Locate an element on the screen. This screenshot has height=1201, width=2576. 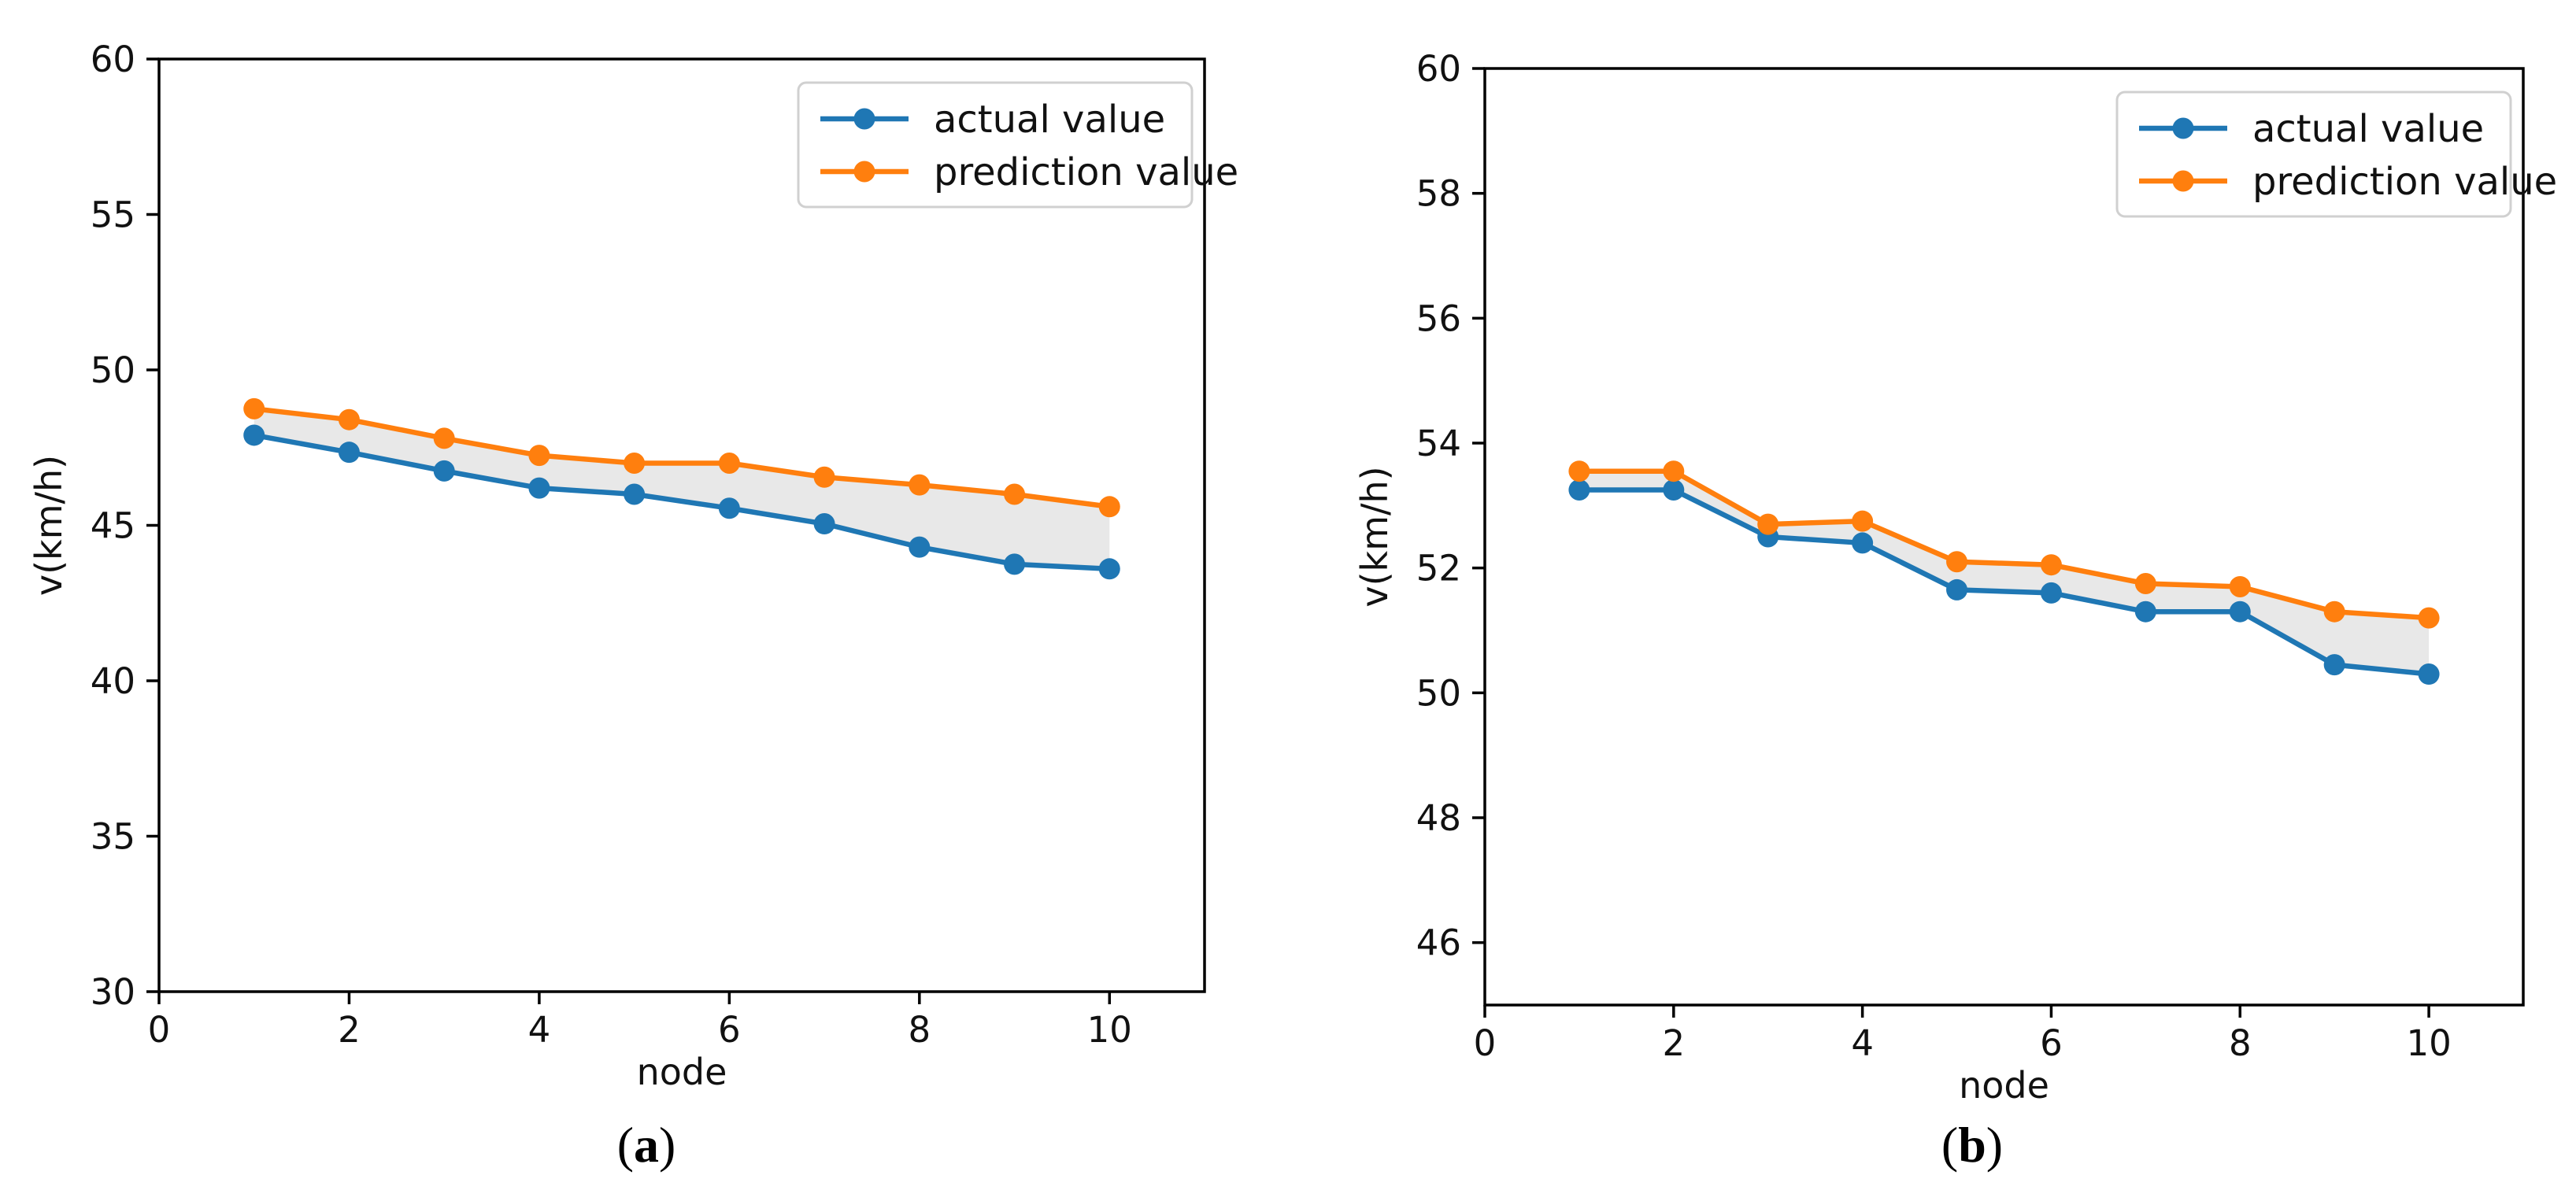
caption-a-close-paren: ) is located at coordinates (667, 1145).